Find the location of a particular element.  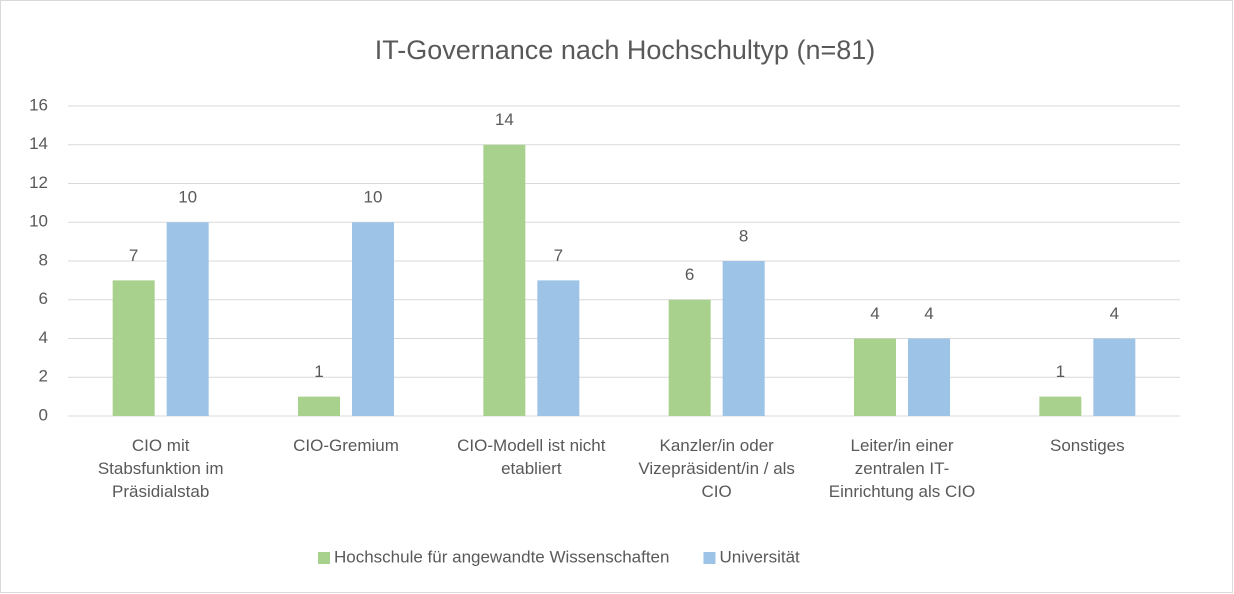

x-tick-label: CIO mit Stabsfunktion im Präsidialstab is located at coordinates (160, 468).